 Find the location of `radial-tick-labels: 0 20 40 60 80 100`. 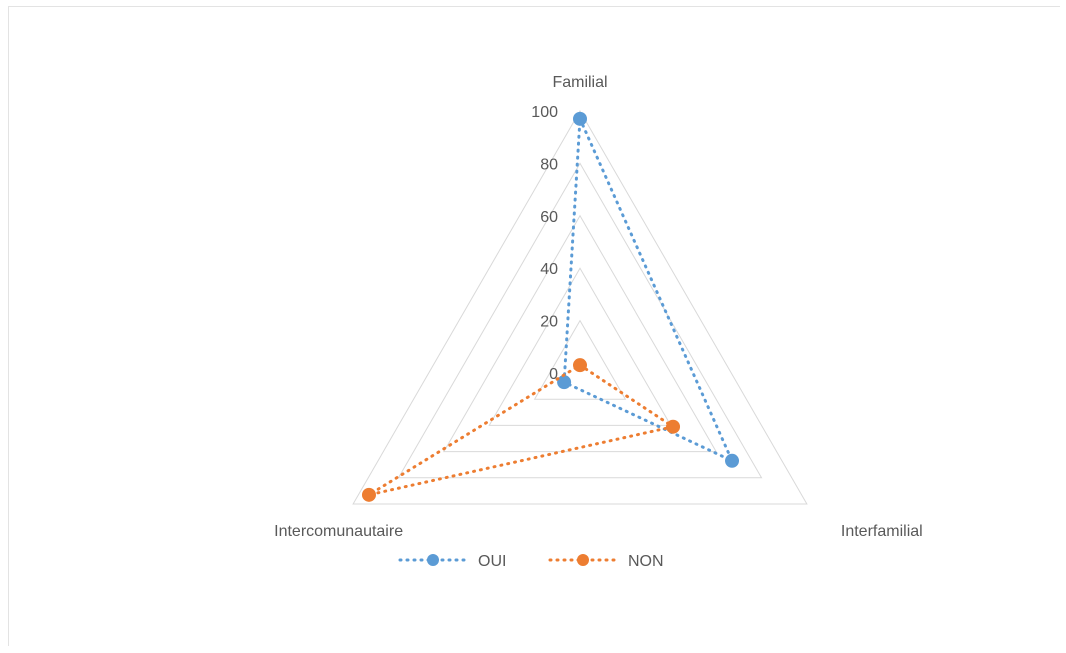

radial-tick-labels: 0 20 40 60 80 100 is located at coordinates (544, 243).